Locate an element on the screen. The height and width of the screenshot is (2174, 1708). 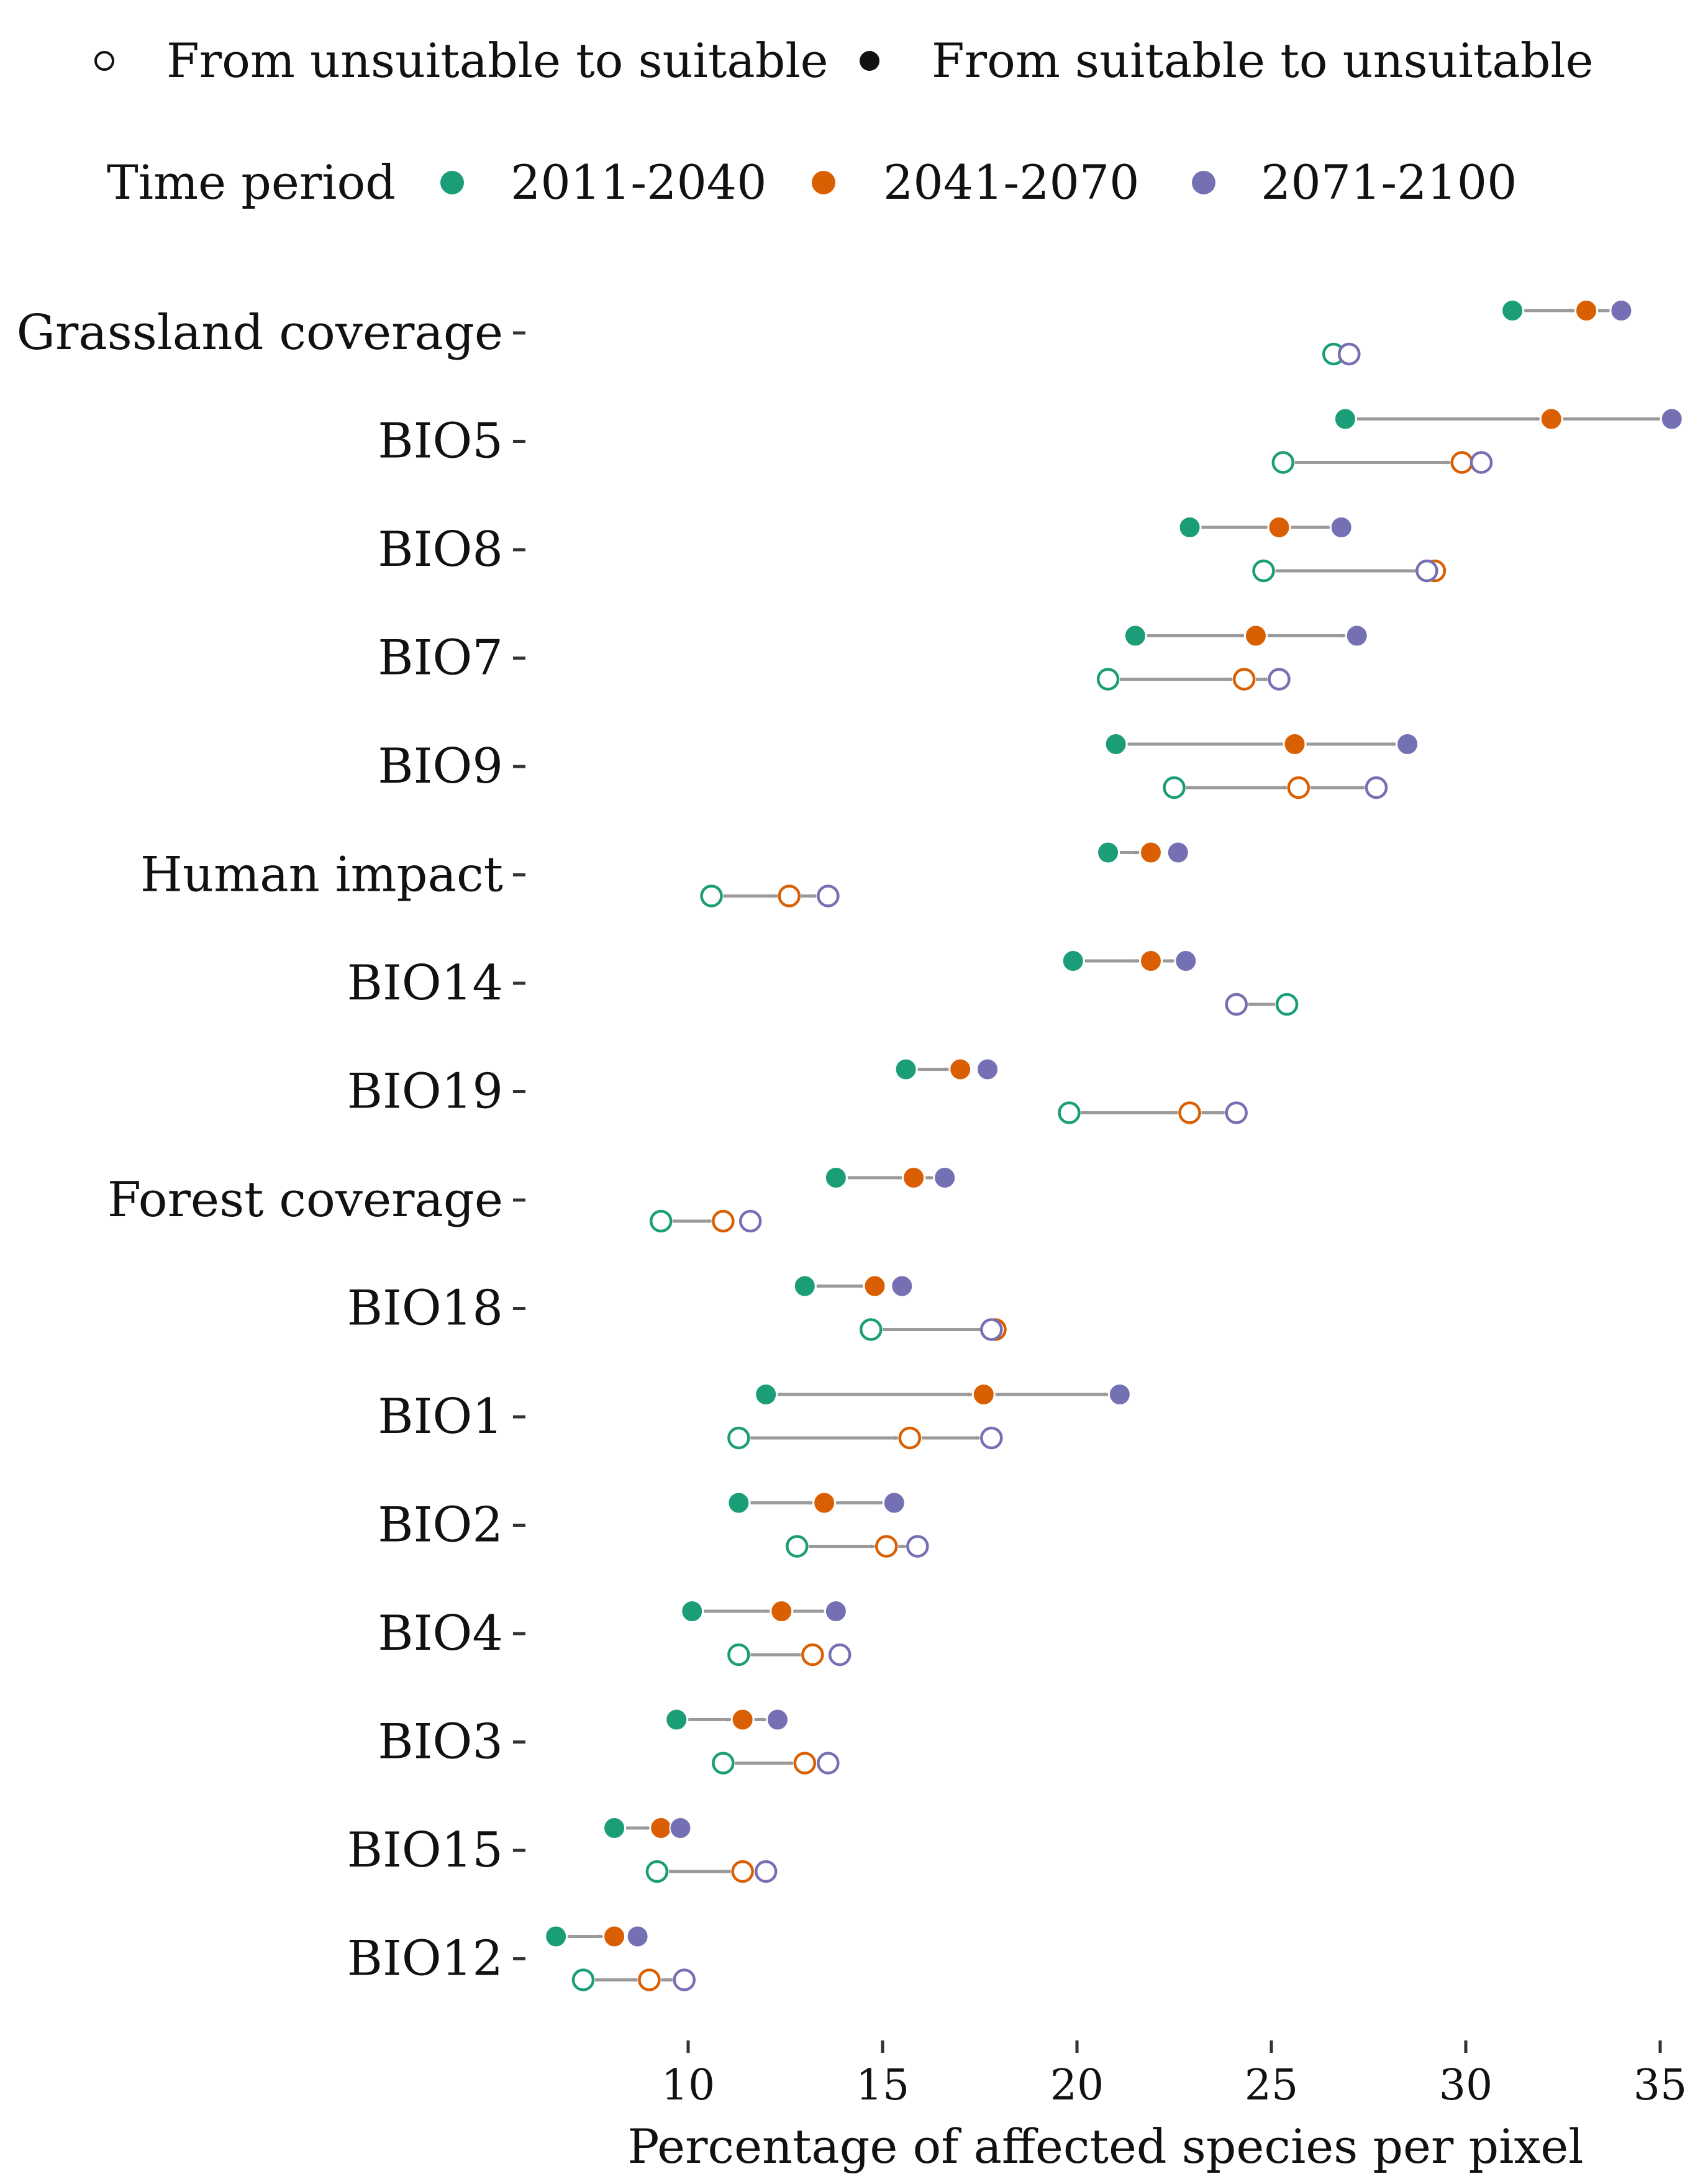
y-tick-label: BIO2 is located at coordinates (440, 1525).